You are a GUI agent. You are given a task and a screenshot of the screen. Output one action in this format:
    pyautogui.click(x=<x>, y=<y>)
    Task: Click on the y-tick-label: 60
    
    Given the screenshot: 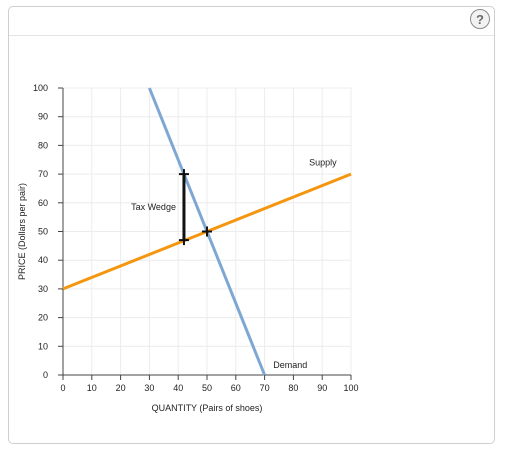 What is the action you would take?
    pyautogui.click(x=43, y=203)
    